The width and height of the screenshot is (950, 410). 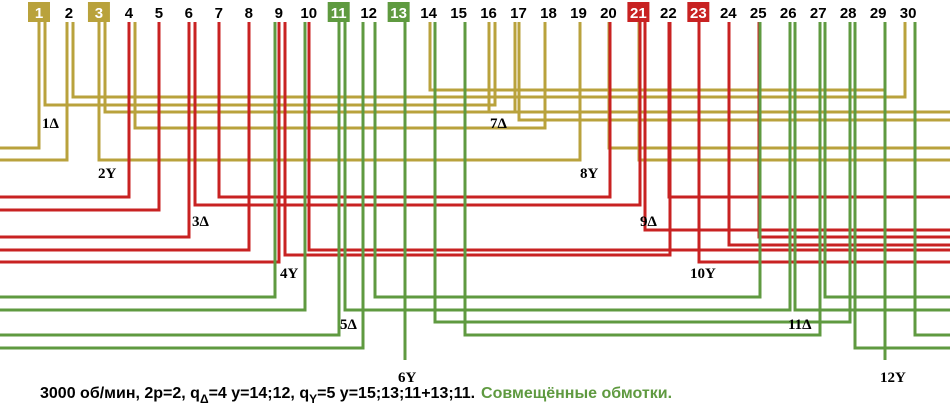 I want to click on slot-number: 22, so click(x=668, y=13).